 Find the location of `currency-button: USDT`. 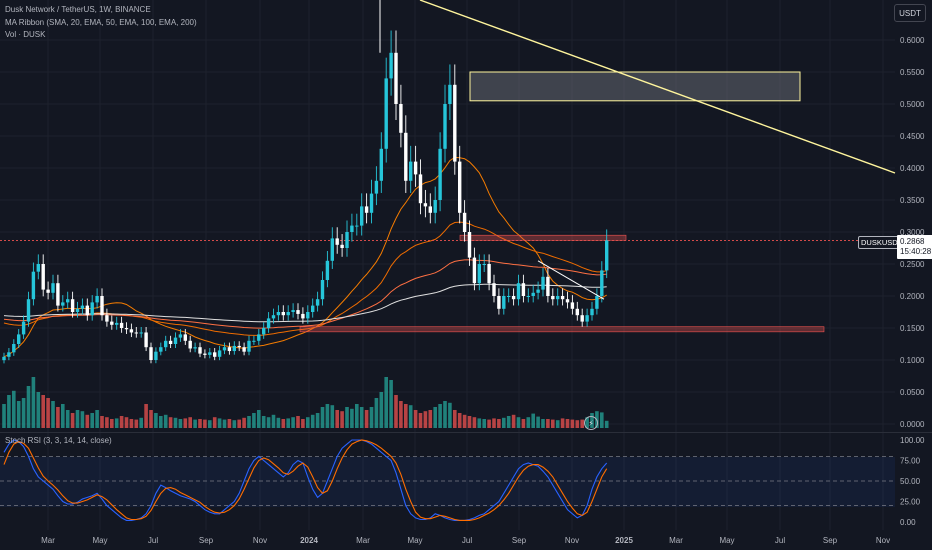

currency-button: USDT is located at coordinates (910, 13).